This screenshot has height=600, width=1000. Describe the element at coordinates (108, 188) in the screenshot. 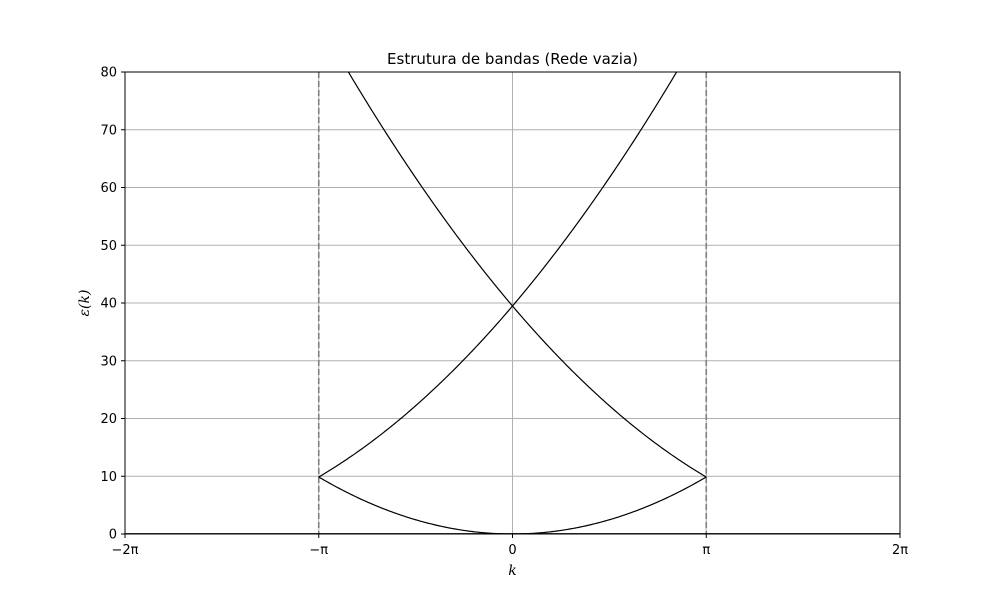

I see `y-tick-label: 60` at that location.